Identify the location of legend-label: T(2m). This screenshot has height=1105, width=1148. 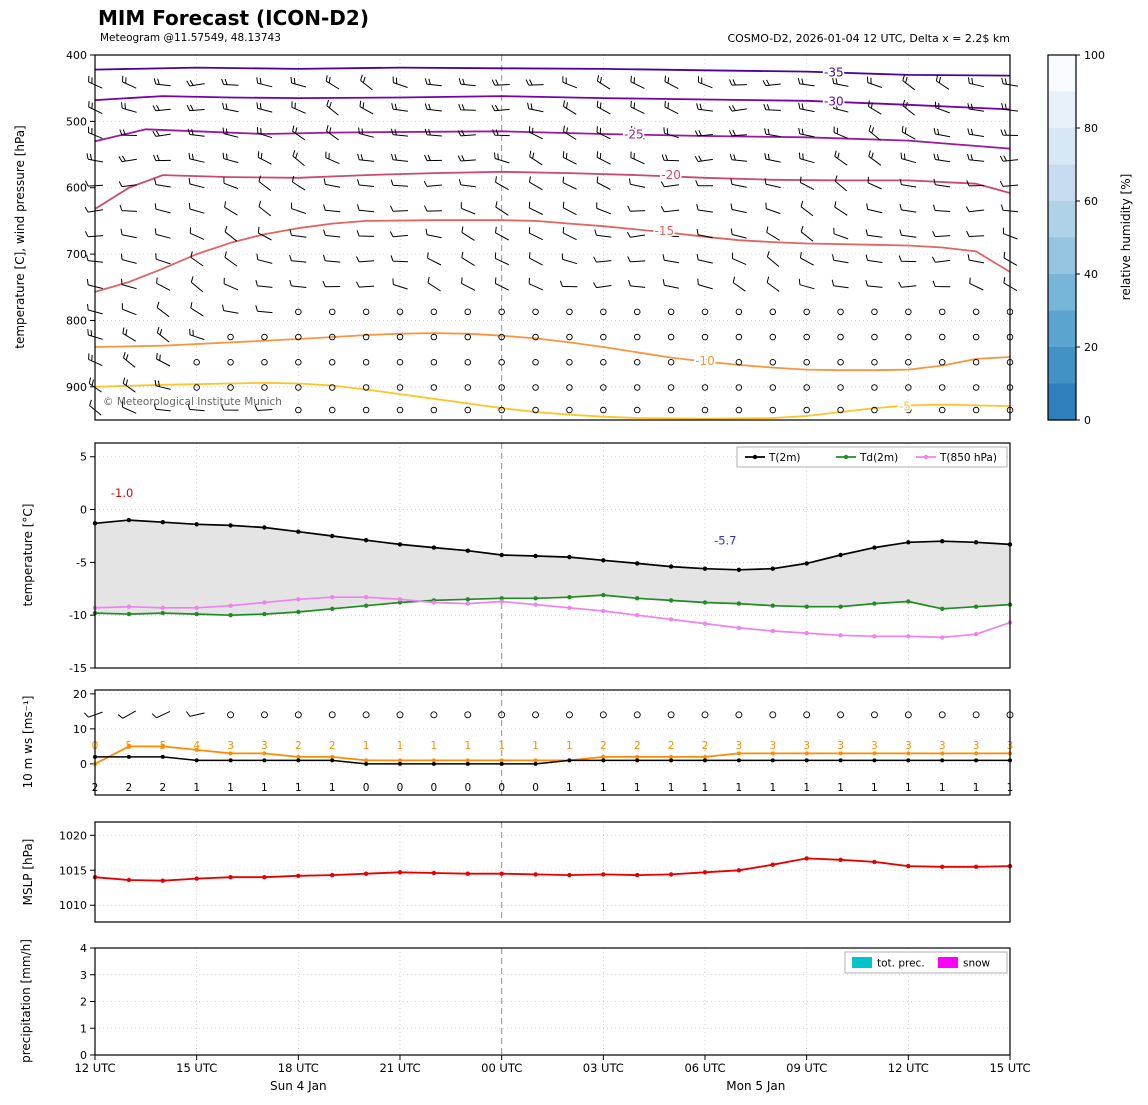
(784, 458).